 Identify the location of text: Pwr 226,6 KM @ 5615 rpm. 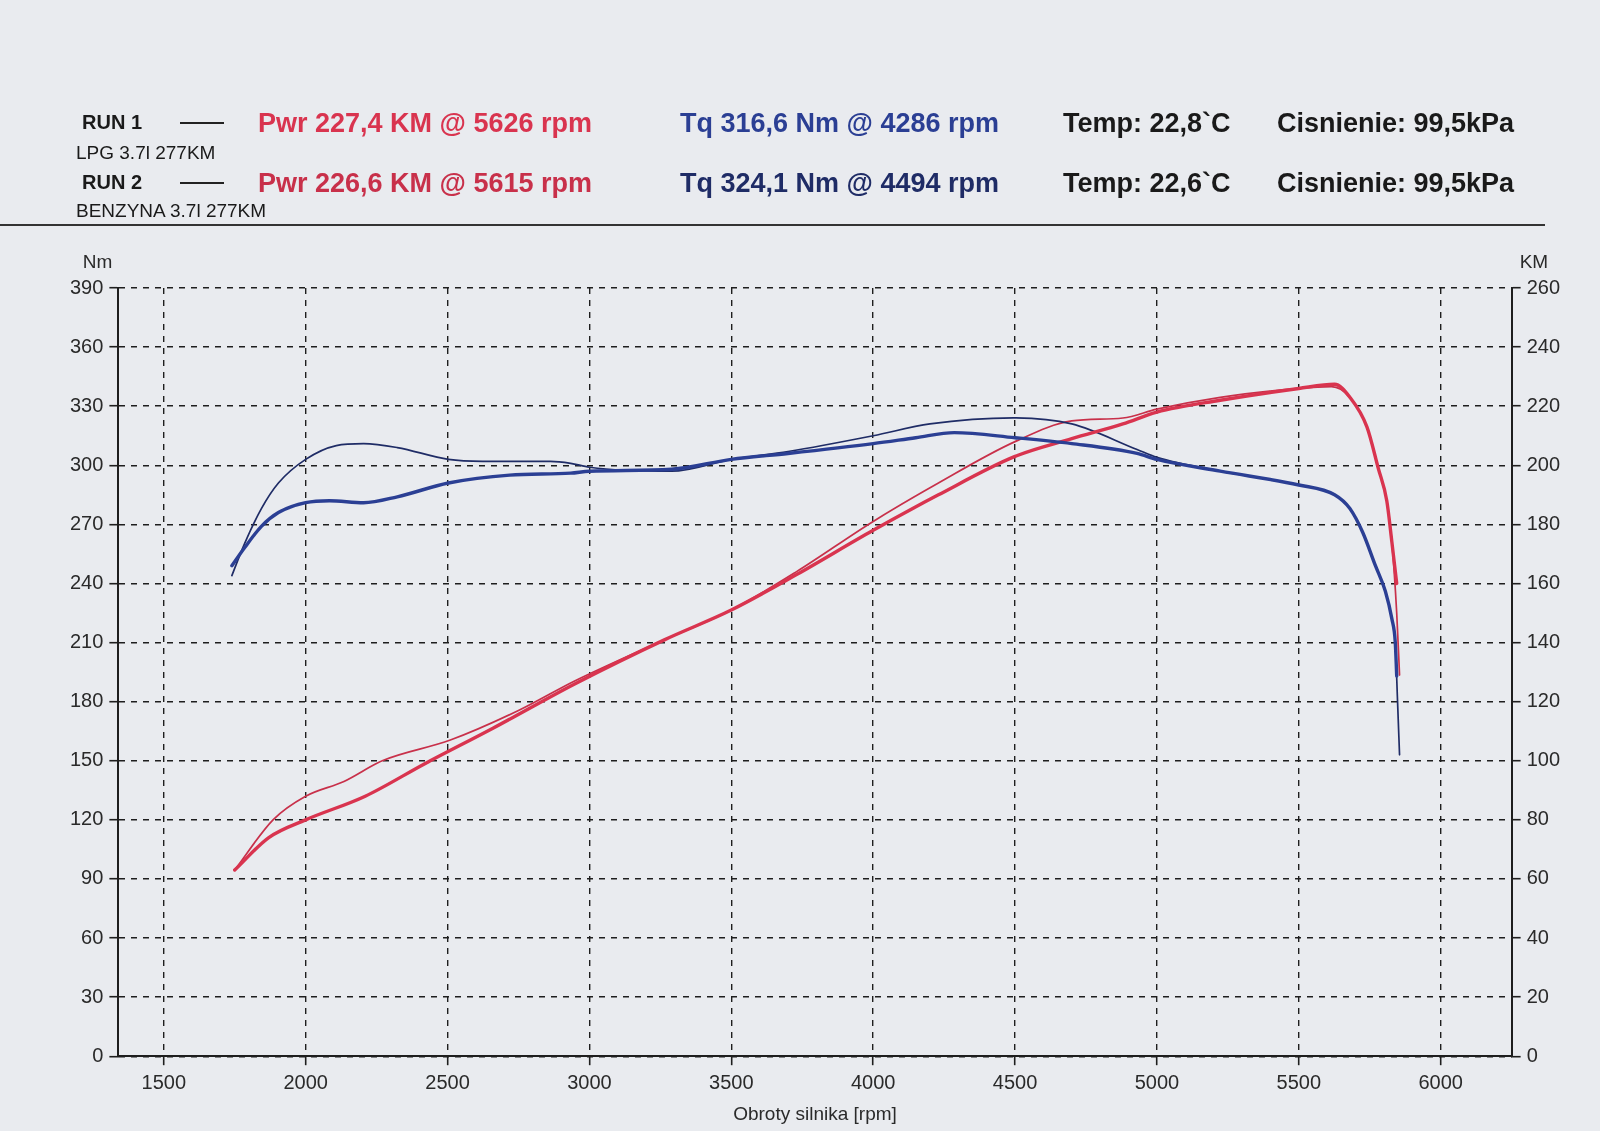
(425, 184).